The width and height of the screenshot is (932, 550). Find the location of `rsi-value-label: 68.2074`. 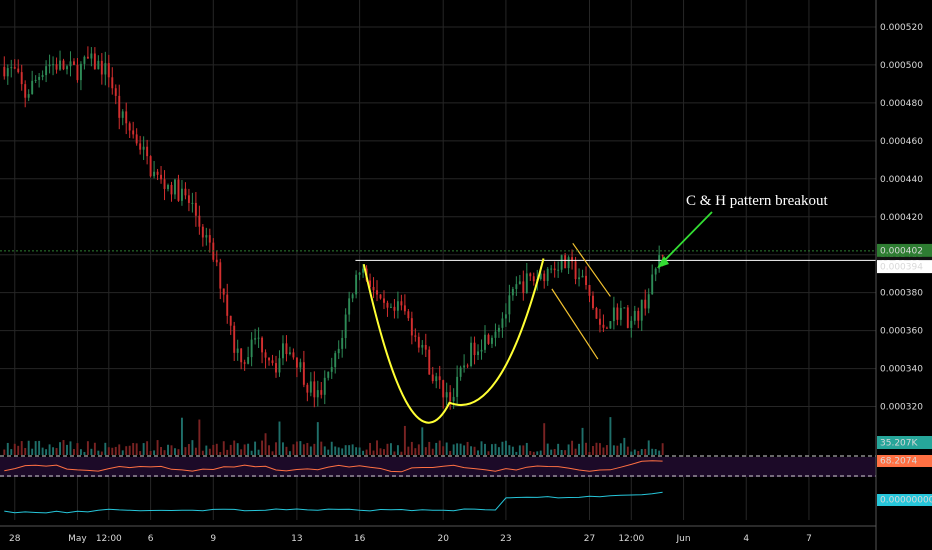

rsi-value-label: 68.2074 is located at coordinates (898, 462).